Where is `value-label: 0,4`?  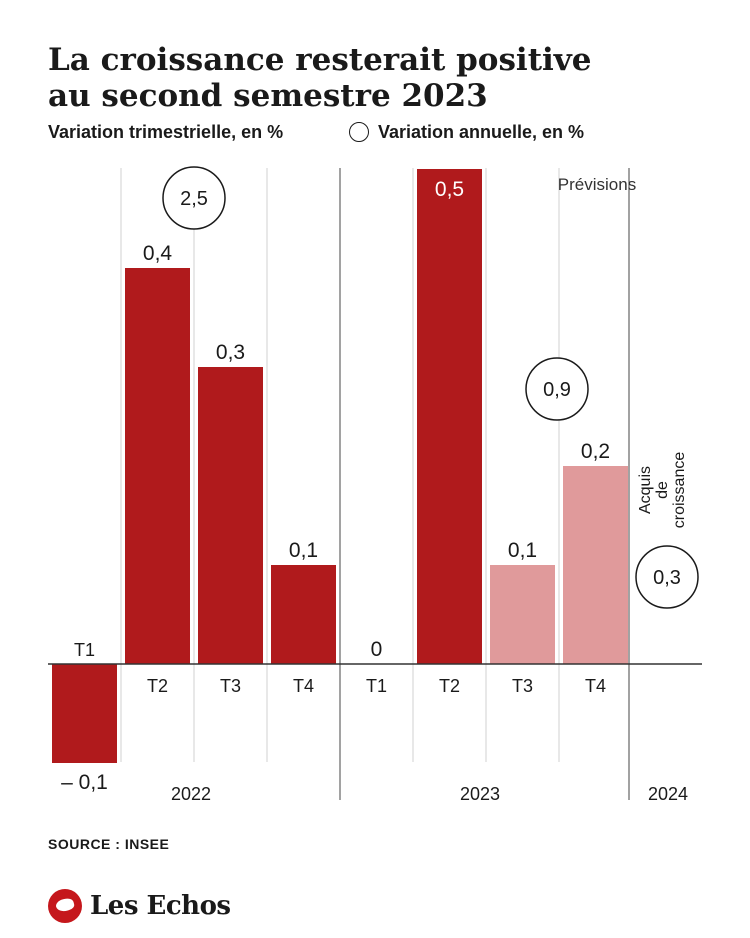 value-label: 0,4 is located at coordinates (158, 253).